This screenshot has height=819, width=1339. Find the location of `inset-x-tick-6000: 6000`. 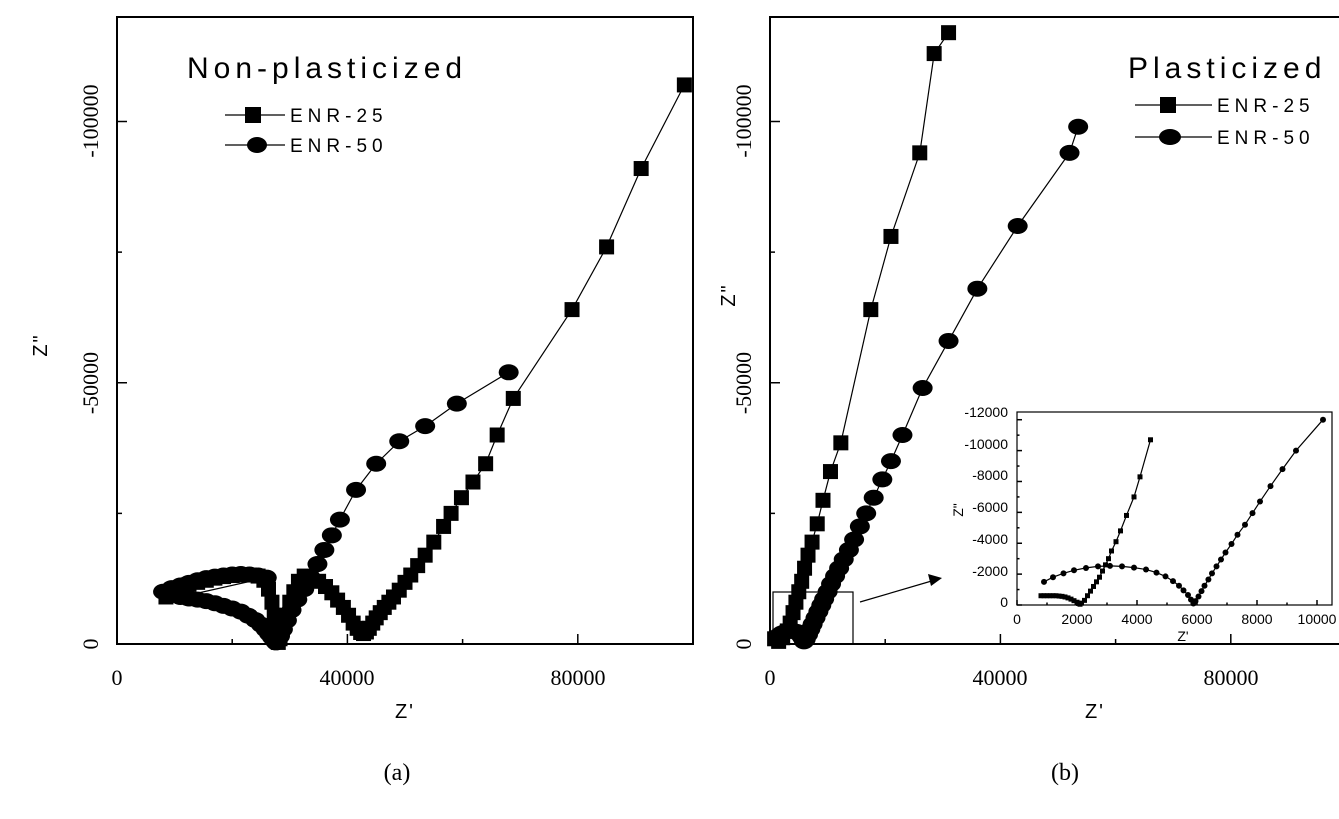

inset-x-tick-6000: 6000 is located at coordinates (1196, 619).